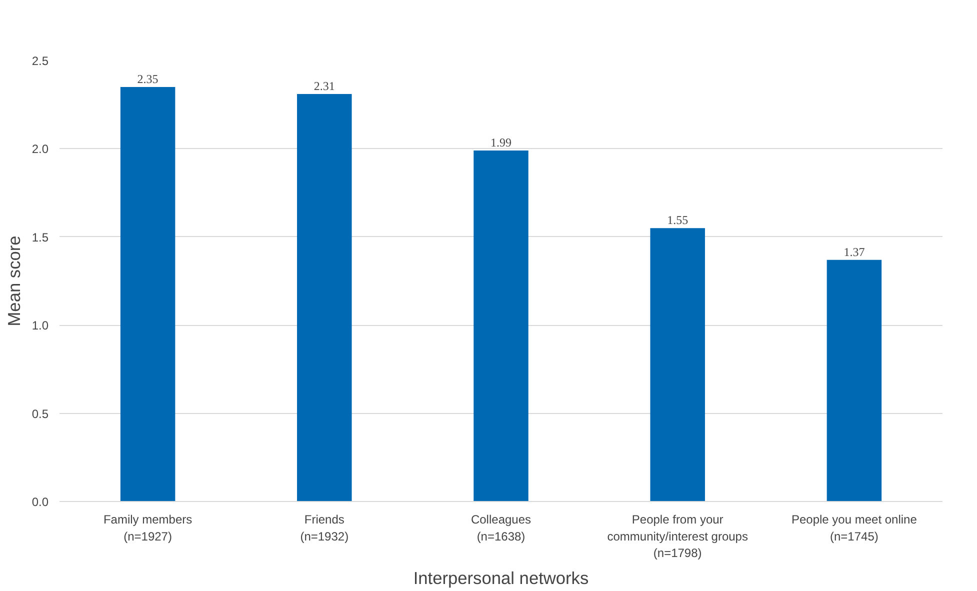  Describe the element at coordinates (40, 413) in the screenshot. I see `y-tick-label: 0.5` at that location.